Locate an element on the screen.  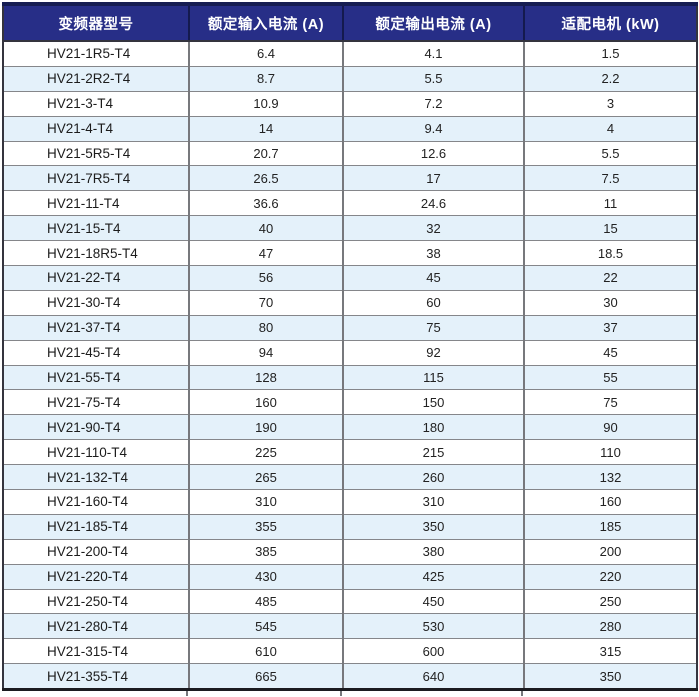
value-cell: 15 is located at coordinates (610, 228).